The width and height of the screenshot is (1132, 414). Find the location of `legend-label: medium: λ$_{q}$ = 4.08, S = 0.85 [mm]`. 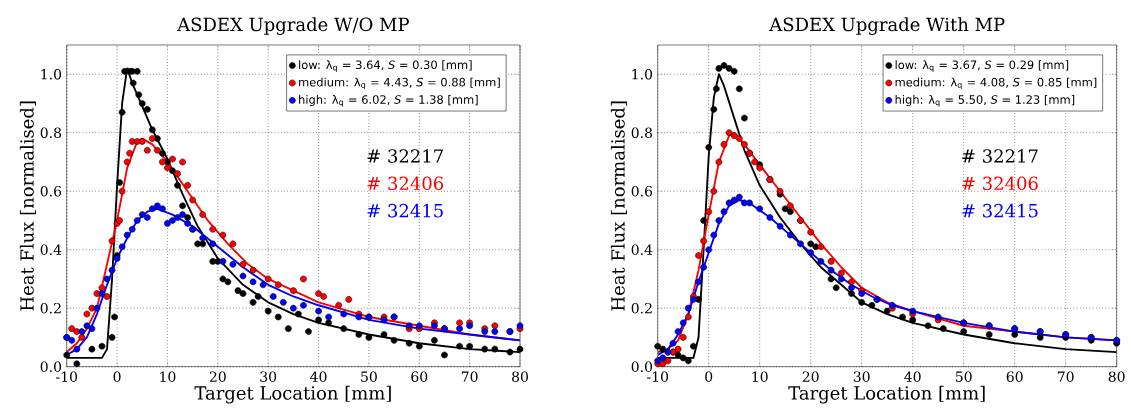

legend-label: medium: λ$_{q}$ = 4.08, S = 0.85 [mm] is located at coordinates (996, 83).